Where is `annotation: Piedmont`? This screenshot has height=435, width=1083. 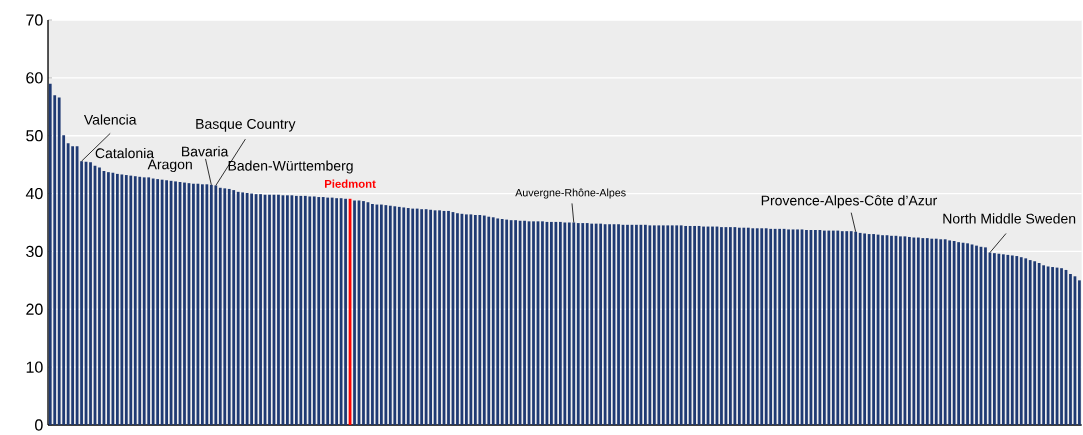 annotation: Piedmont is located at coordinates (350, 183).